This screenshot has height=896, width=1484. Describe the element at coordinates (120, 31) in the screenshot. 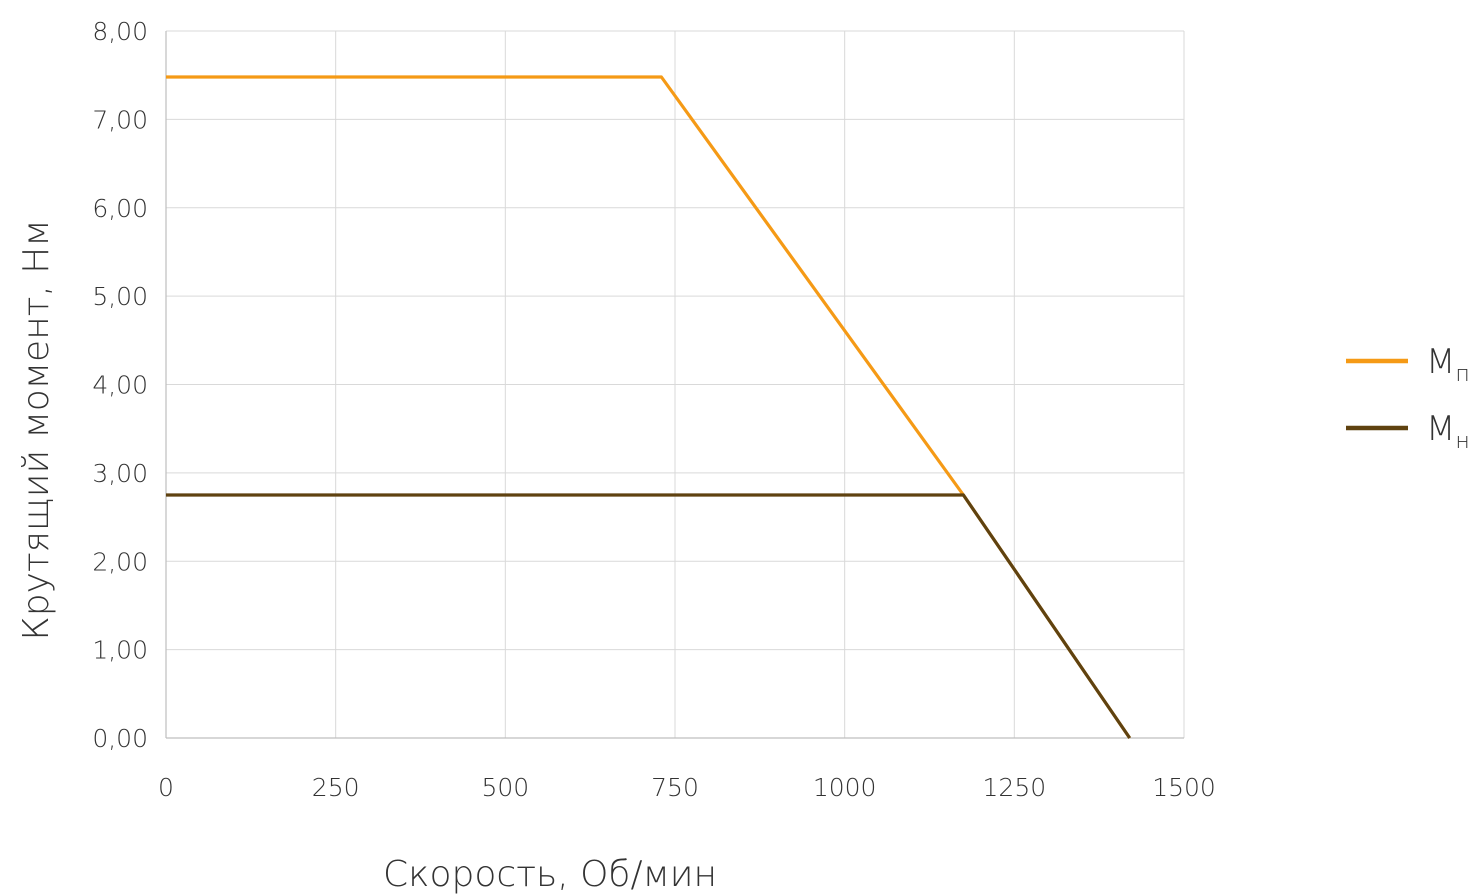

I see `y-tick-label: 8,00` at that location.